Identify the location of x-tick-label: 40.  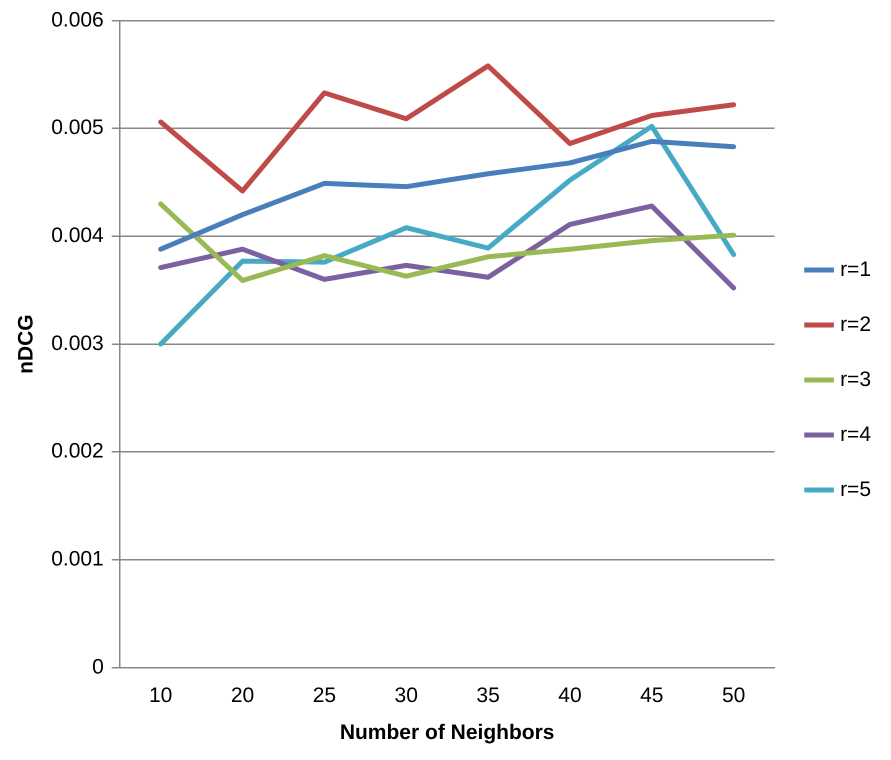
(570, 695).